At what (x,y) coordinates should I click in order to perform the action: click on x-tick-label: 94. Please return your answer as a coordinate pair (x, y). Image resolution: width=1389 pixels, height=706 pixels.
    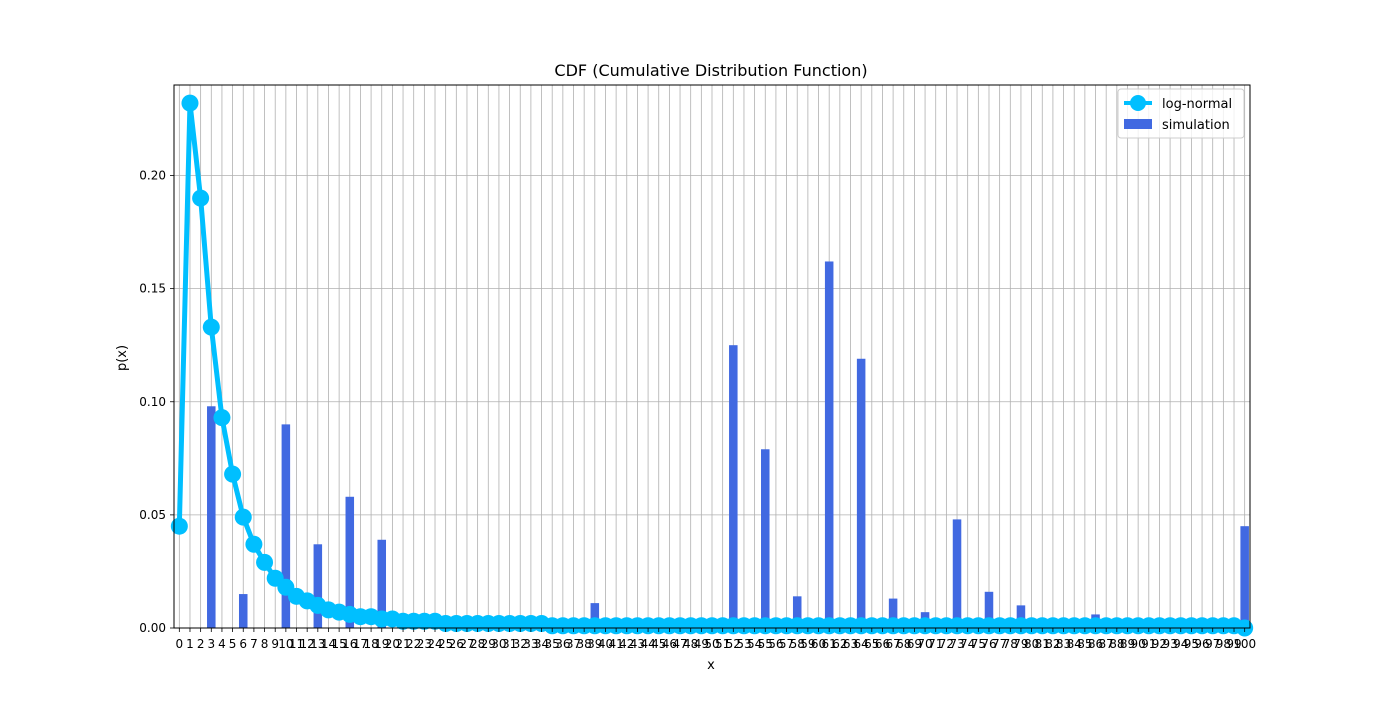
    Looking at the image, I should click on (1180, 644).